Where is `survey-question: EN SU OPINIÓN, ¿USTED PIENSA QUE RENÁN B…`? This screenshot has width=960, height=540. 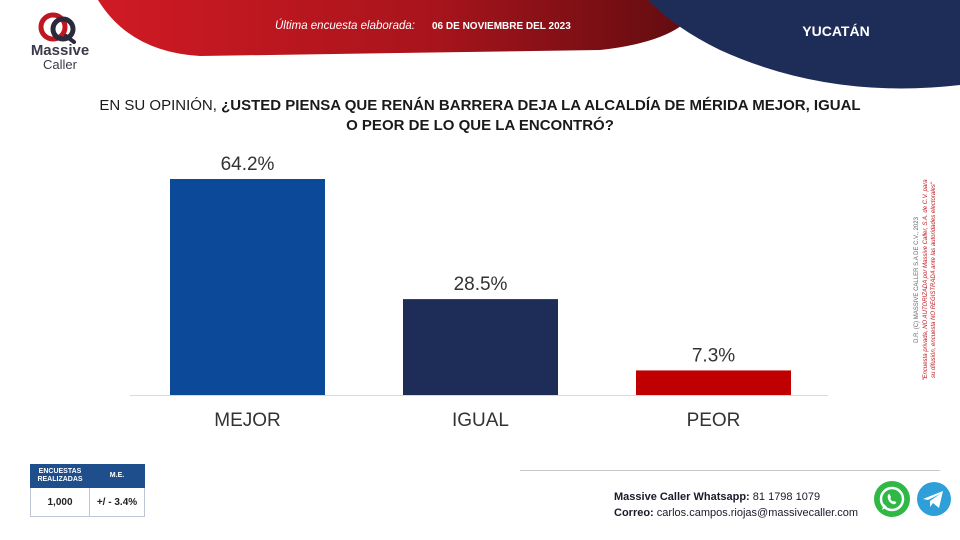
survey-question: EN SU OPINIÓN, ¿USTED PIENSA QUE RENÁN B… is located at coordinates (480, 116).